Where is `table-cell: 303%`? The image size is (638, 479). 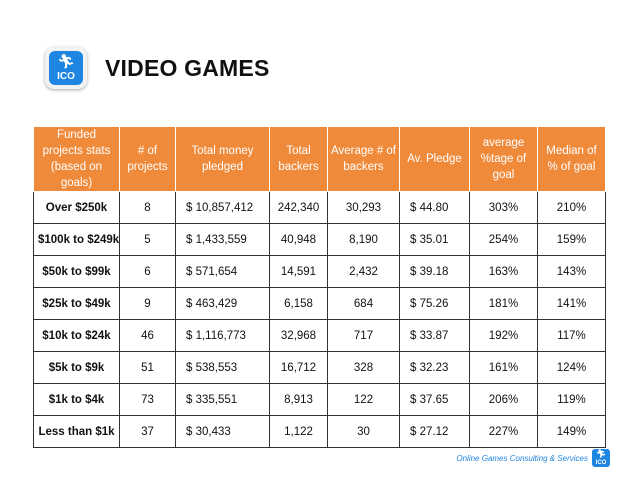
table-cell: 303% is located at coordinates (503, 207).